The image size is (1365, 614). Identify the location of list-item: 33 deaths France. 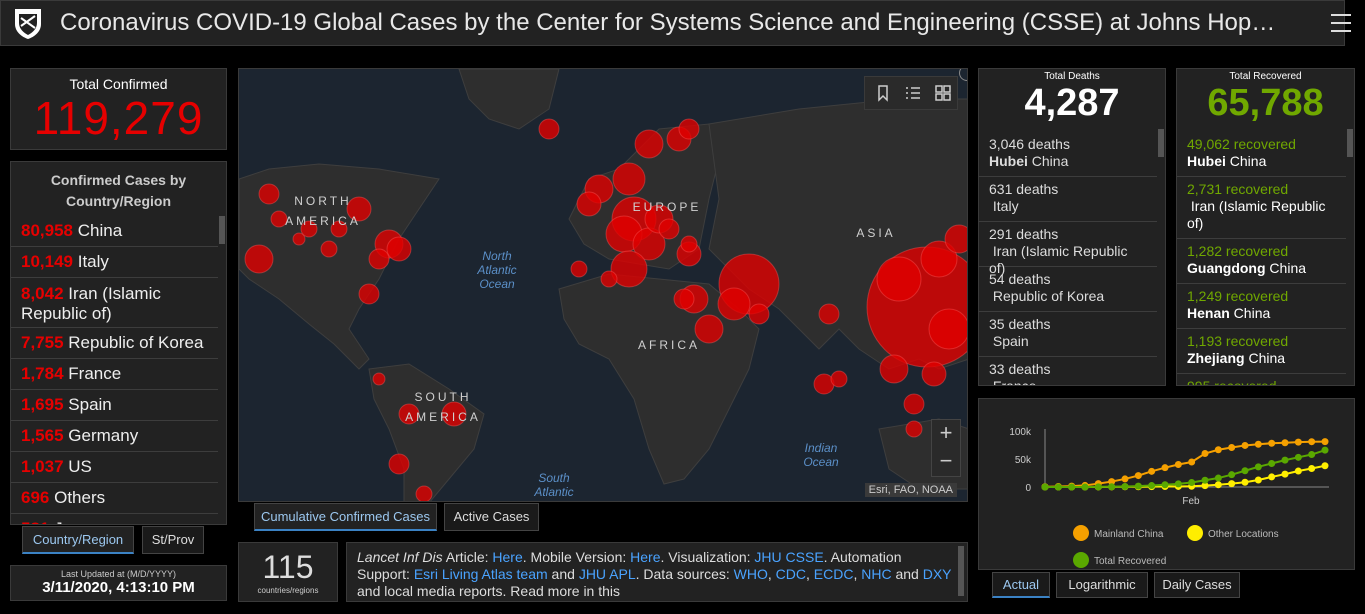
(1068, 371).